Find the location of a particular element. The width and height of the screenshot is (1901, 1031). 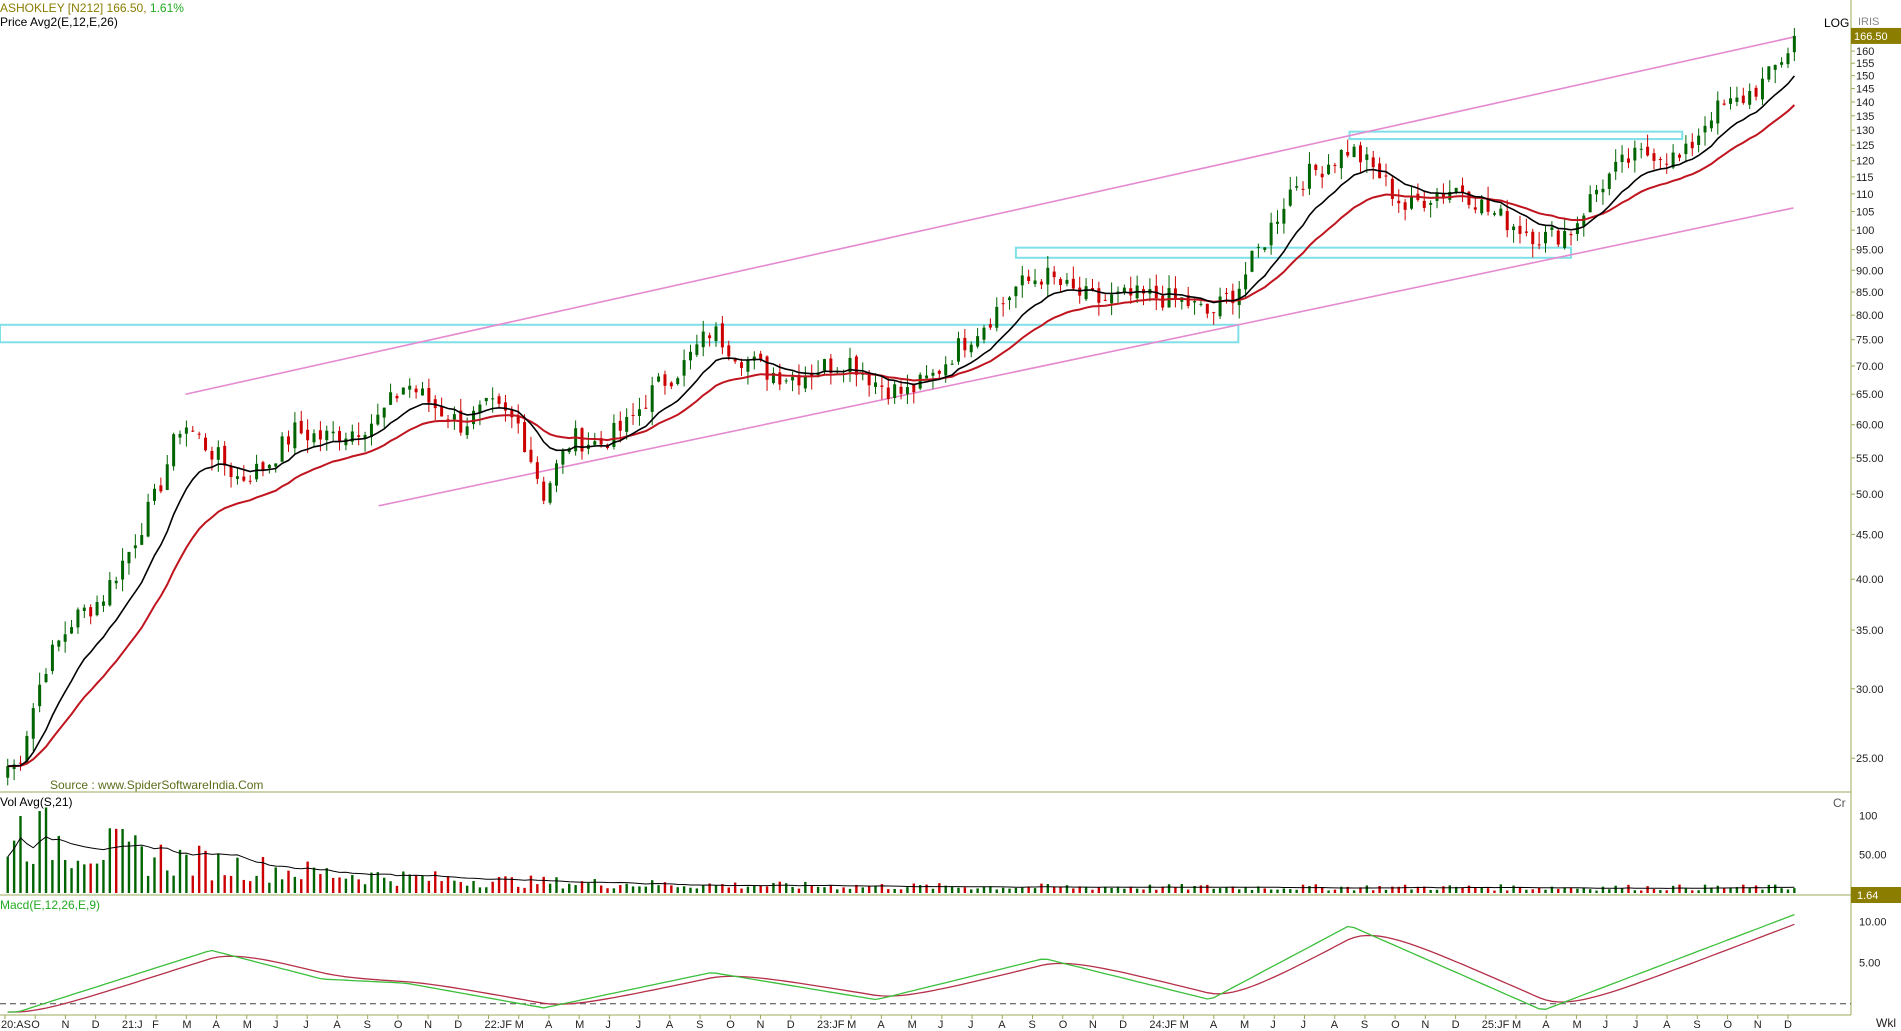

x-tick-label: S is located at coordinates (367, 1025).